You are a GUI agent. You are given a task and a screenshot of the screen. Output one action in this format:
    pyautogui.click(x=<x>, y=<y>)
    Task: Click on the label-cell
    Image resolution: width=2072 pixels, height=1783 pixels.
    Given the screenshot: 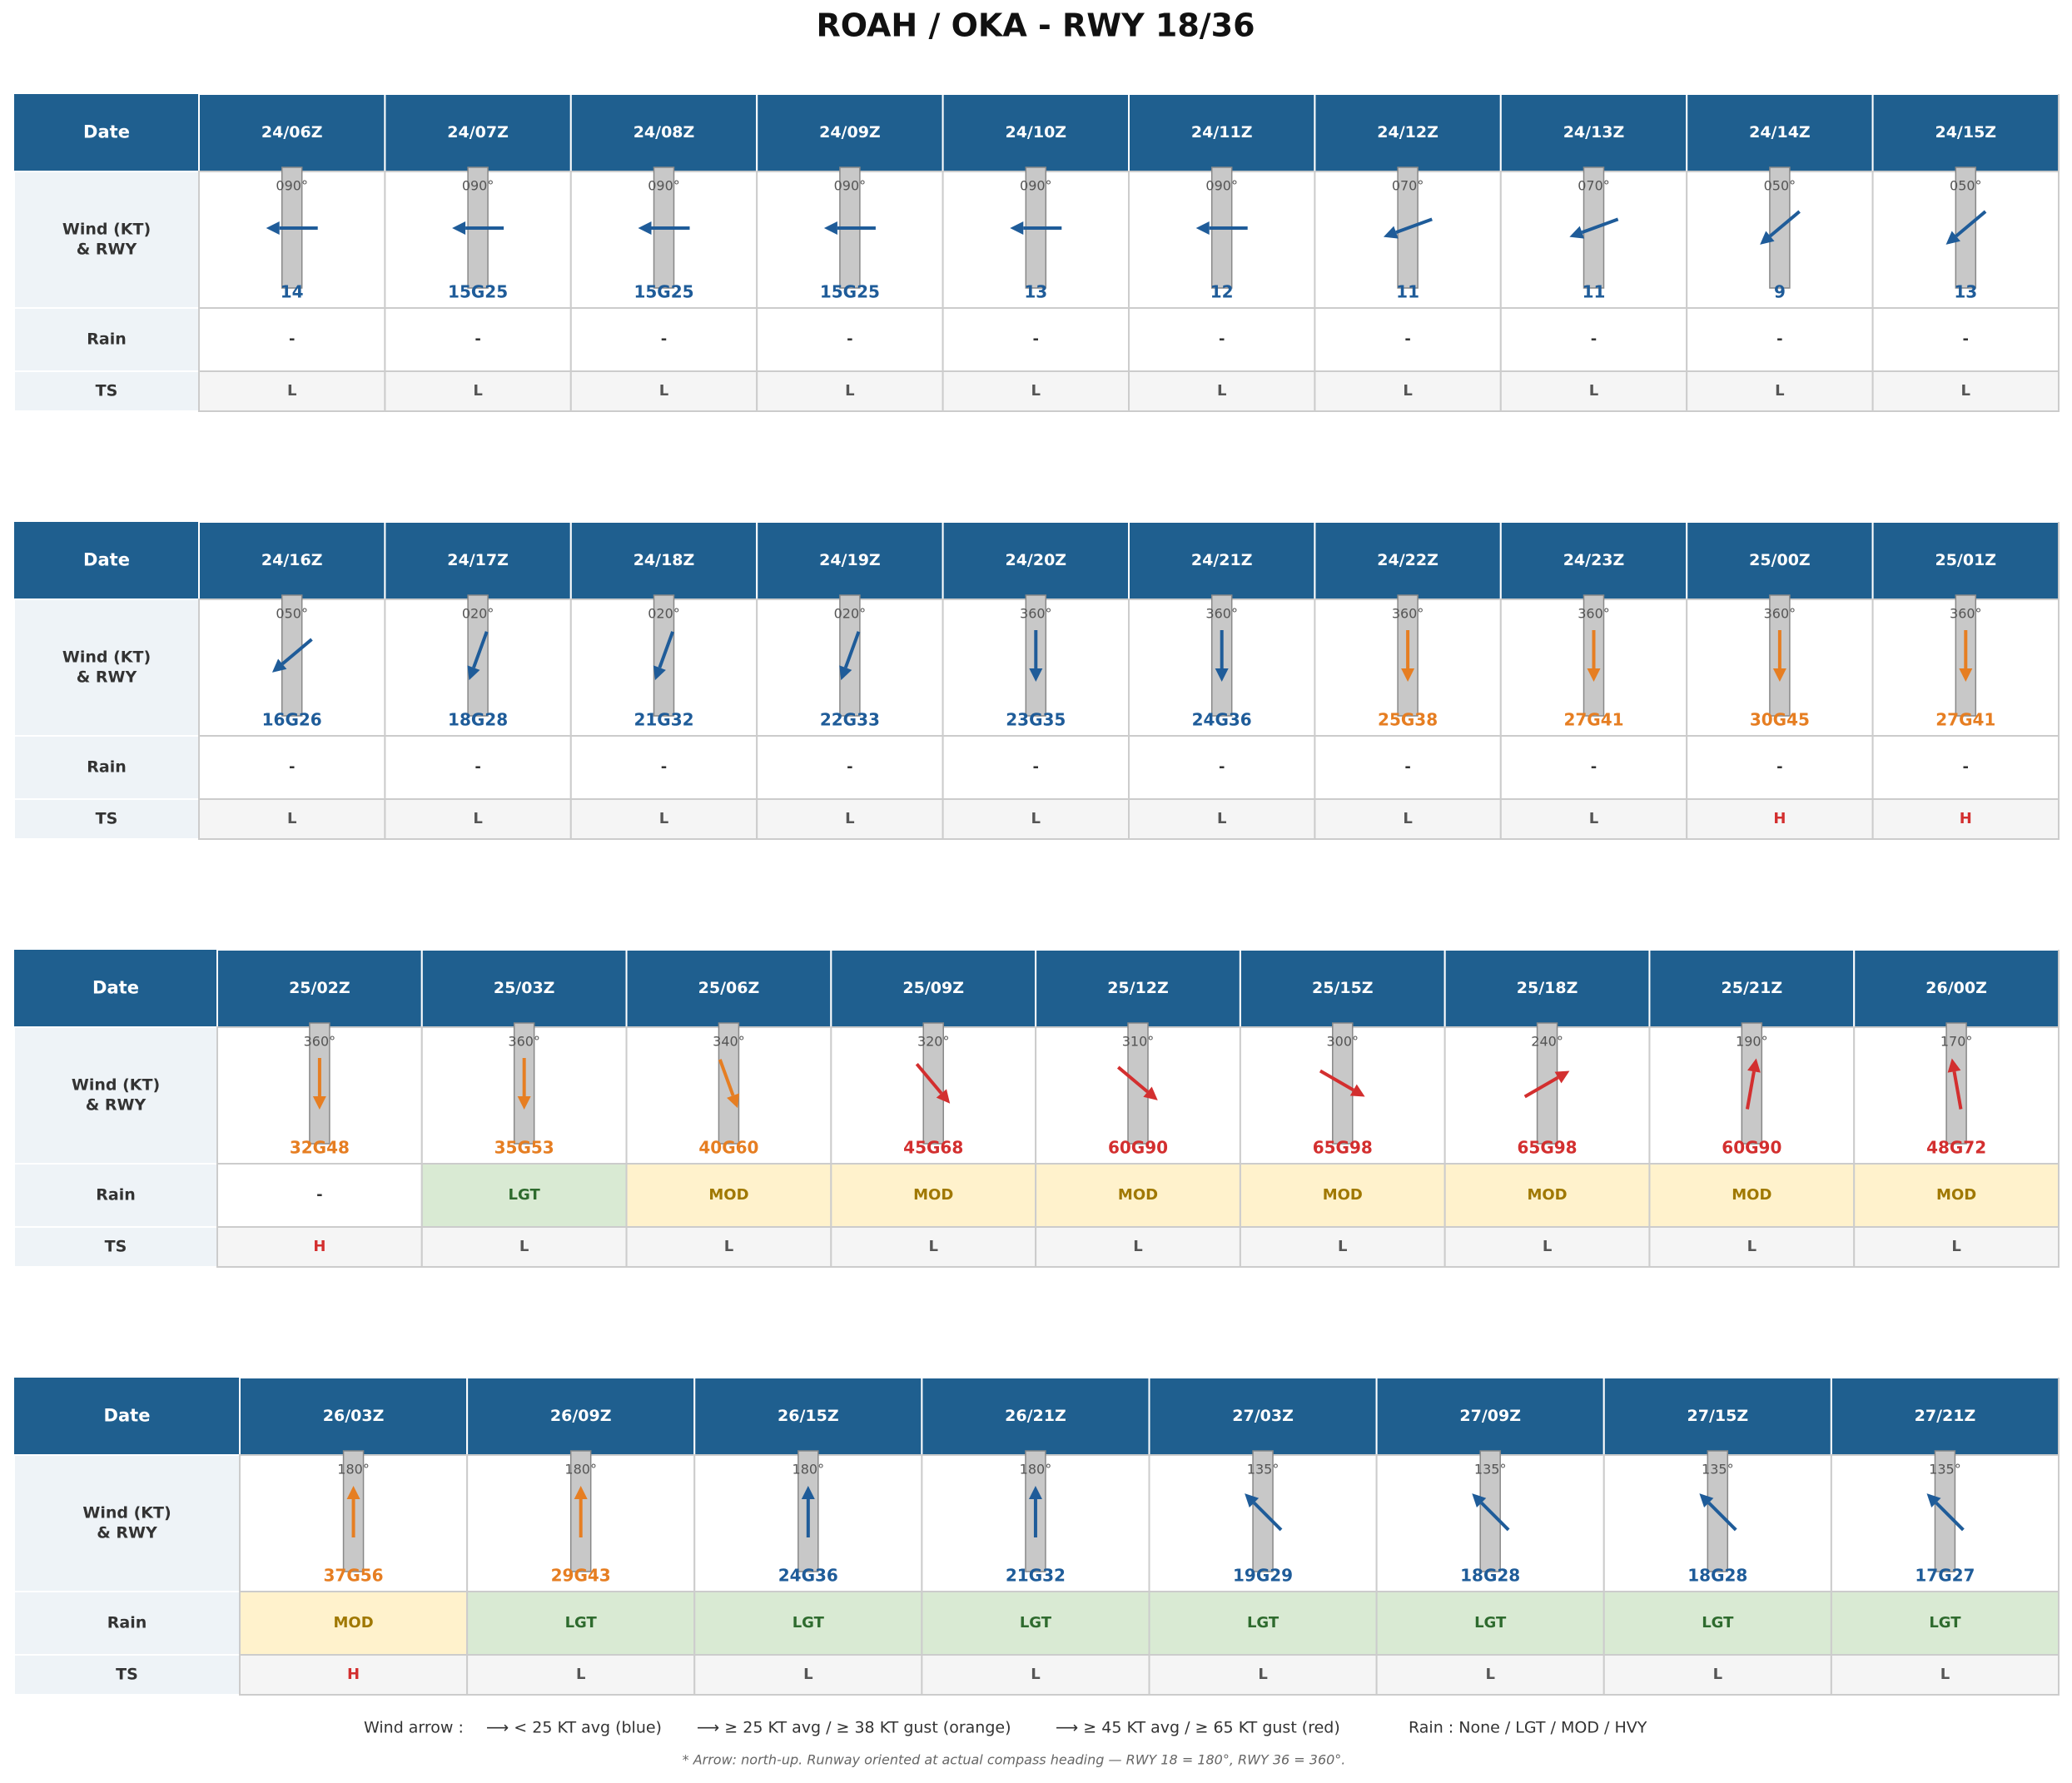 What is the action you would take?
    pyautogui.click(x=106, y=819)
    